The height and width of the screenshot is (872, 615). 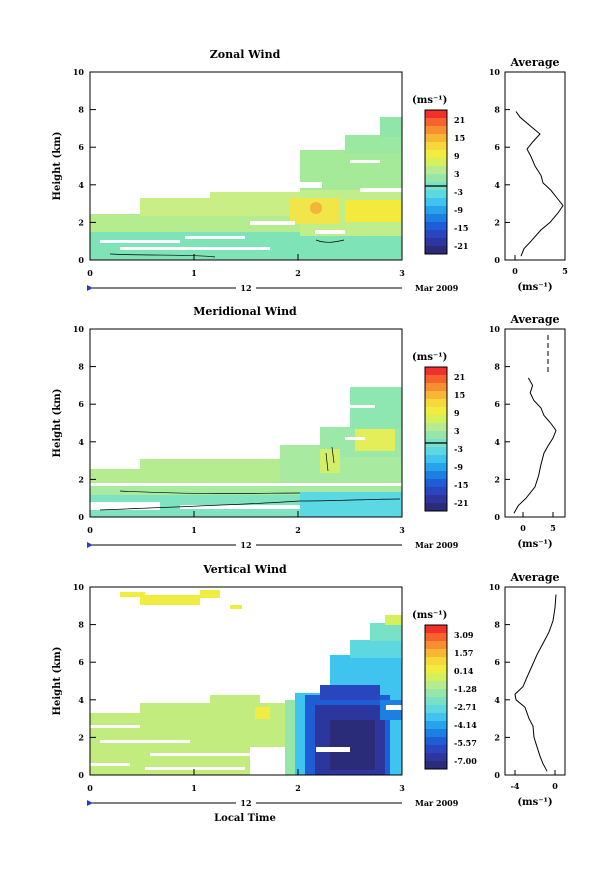 I want to click on colorbar-tick-label: 21, so click(x=459, y=377).